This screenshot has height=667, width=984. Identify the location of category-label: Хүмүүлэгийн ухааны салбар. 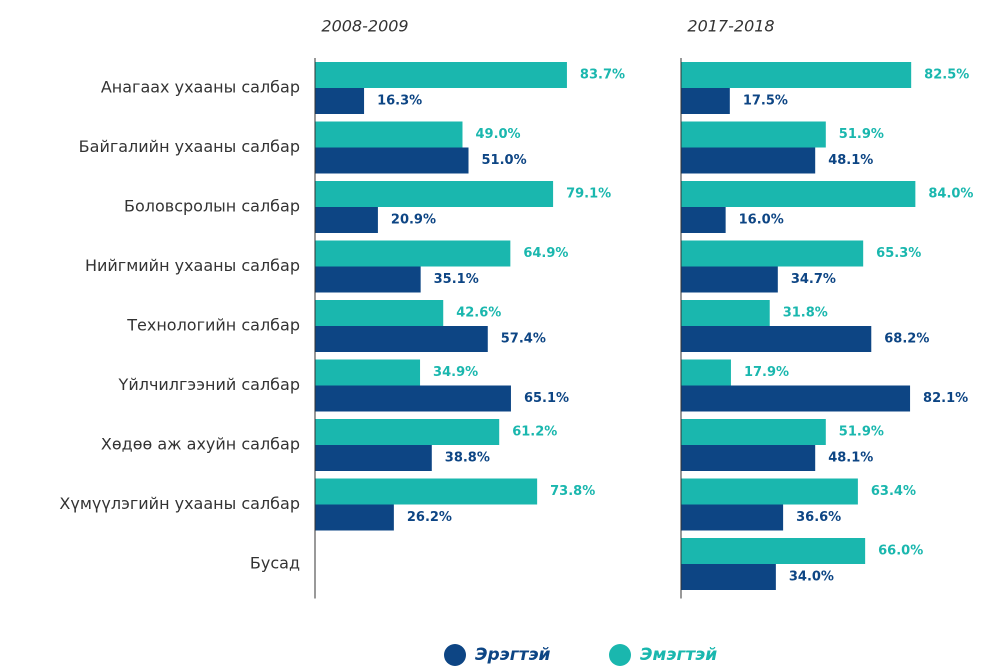
(179, 503).